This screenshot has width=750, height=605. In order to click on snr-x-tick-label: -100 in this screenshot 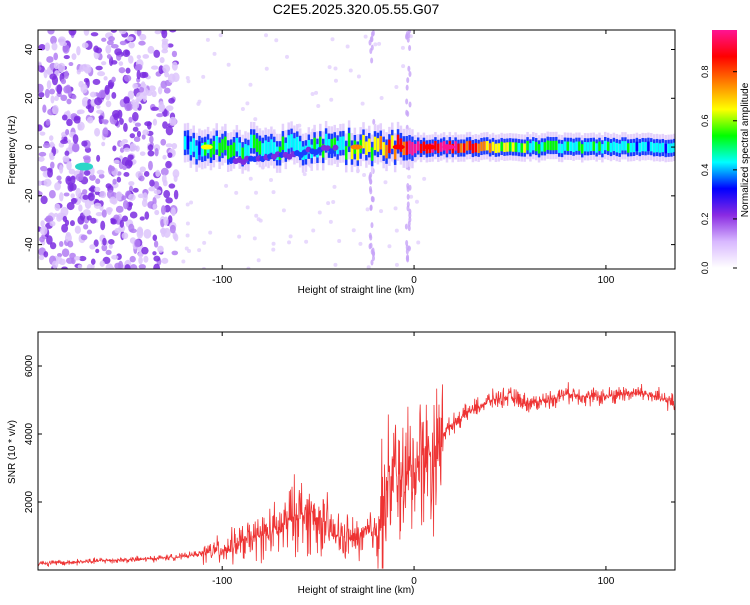, I will do `click(222, 581)`.